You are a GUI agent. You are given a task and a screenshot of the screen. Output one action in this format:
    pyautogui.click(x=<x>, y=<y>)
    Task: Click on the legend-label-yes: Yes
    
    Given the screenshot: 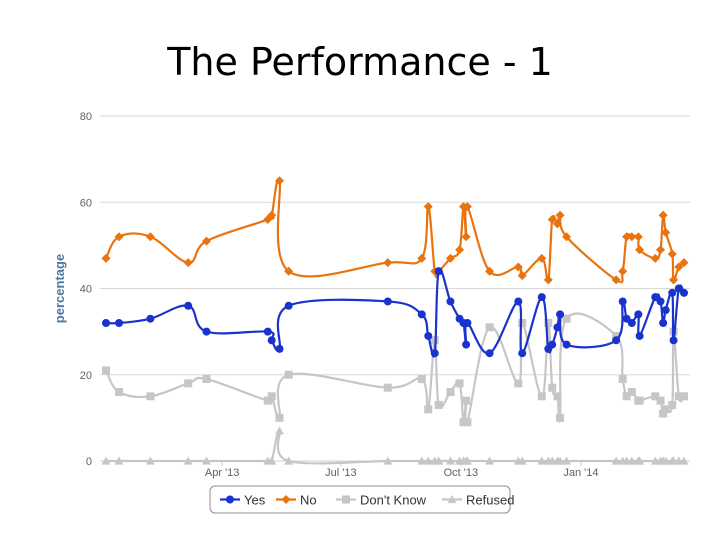 What is the action you would take?
    pyautogui.click(x=255, y=500)
    